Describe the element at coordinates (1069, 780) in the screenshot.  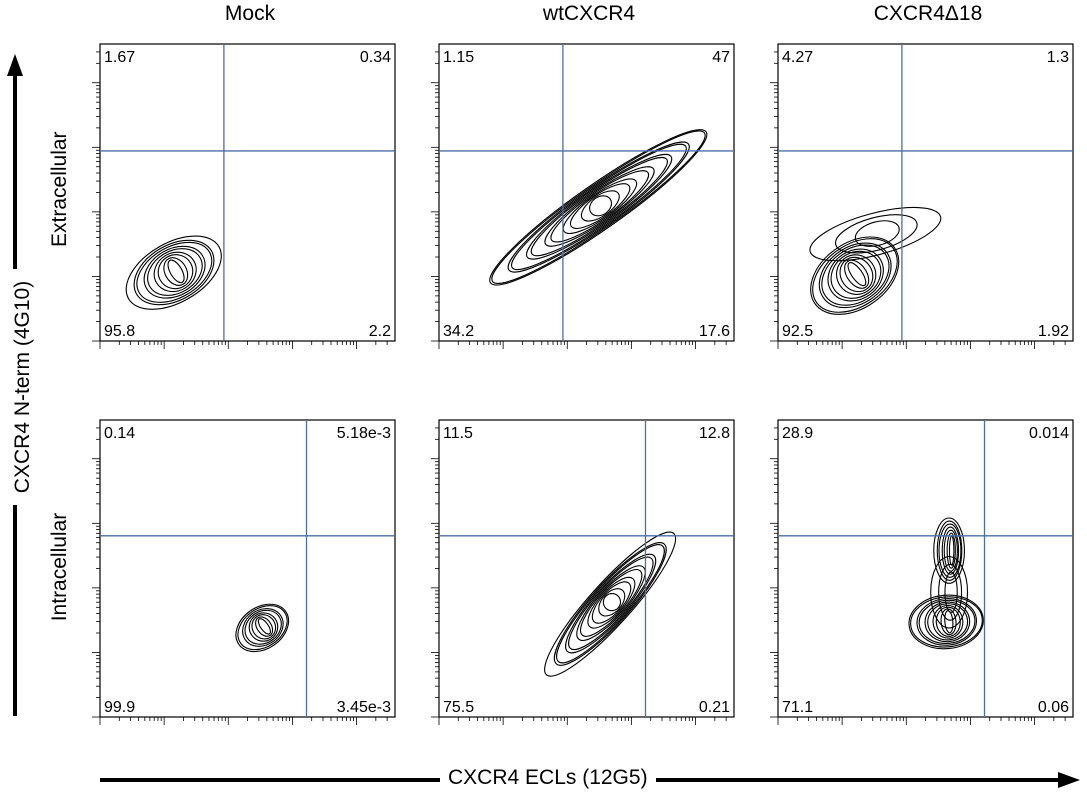
I see `x-axis-arrowhead` at that location.